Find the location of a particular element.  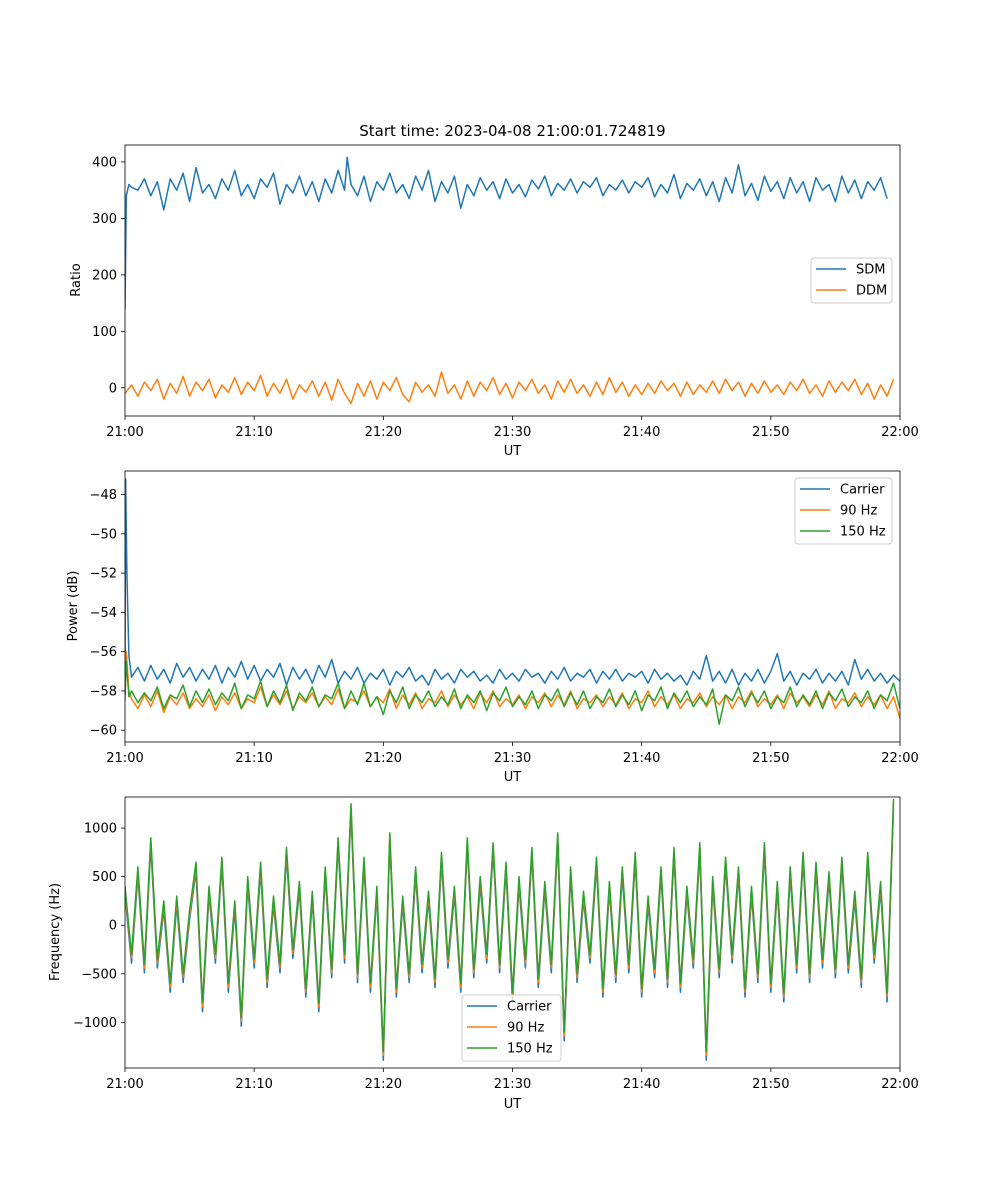

frequency-x-tick-label: 22:00 is located at coordinates (899, 1084).